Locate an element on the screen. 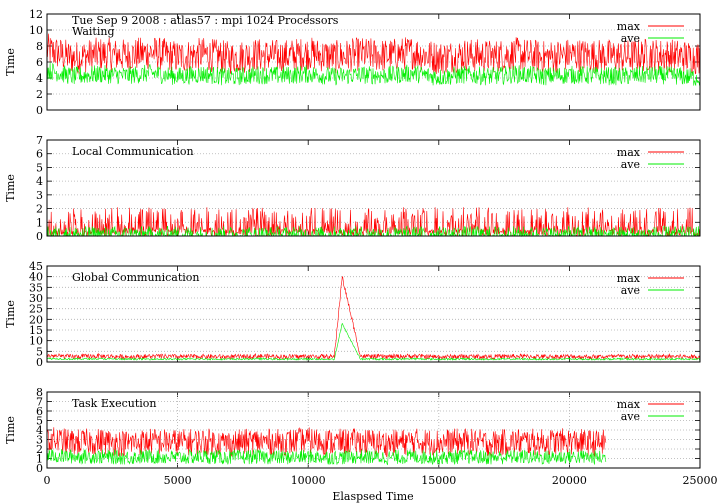  panel-1-y-tick-label: 12 is located at coordinates (36, 14).